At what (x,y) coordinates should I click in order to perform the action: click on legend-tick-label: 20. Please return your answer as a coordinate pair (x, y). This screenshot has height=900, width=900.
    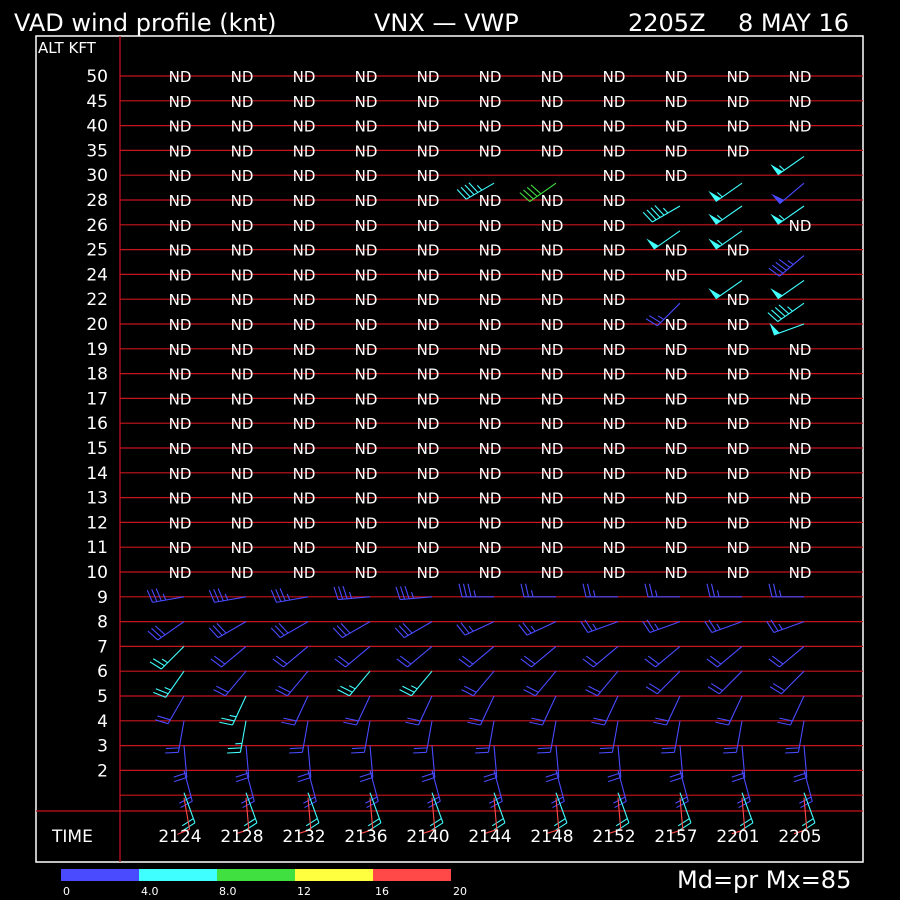
    Looking at the image, I should click on (460, 891).